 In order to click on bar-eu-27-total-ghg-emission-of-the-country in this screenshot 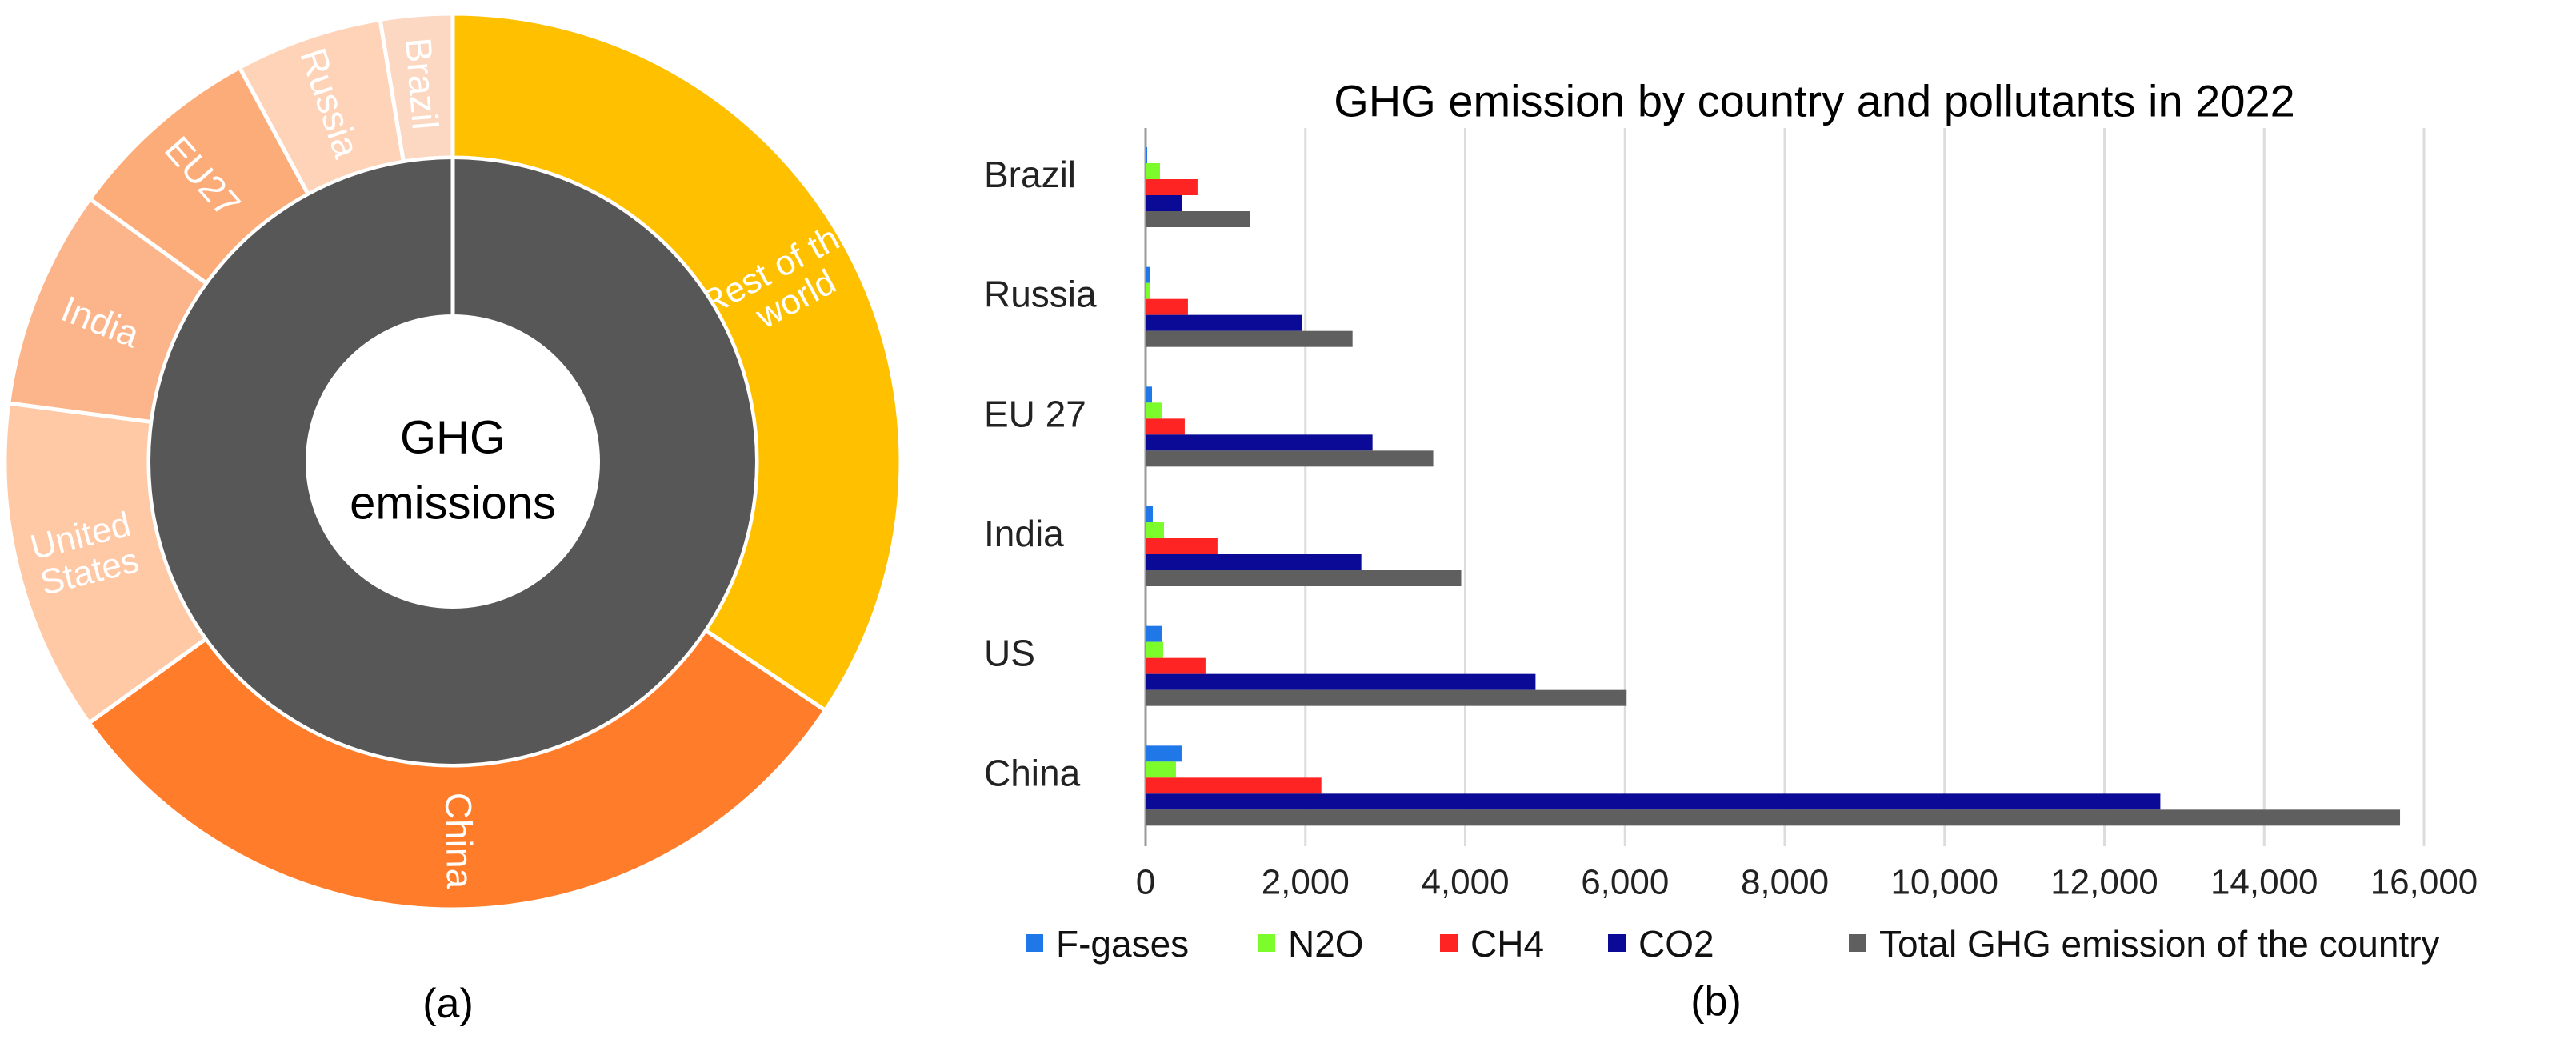, I will do `click(1290, 459)`.